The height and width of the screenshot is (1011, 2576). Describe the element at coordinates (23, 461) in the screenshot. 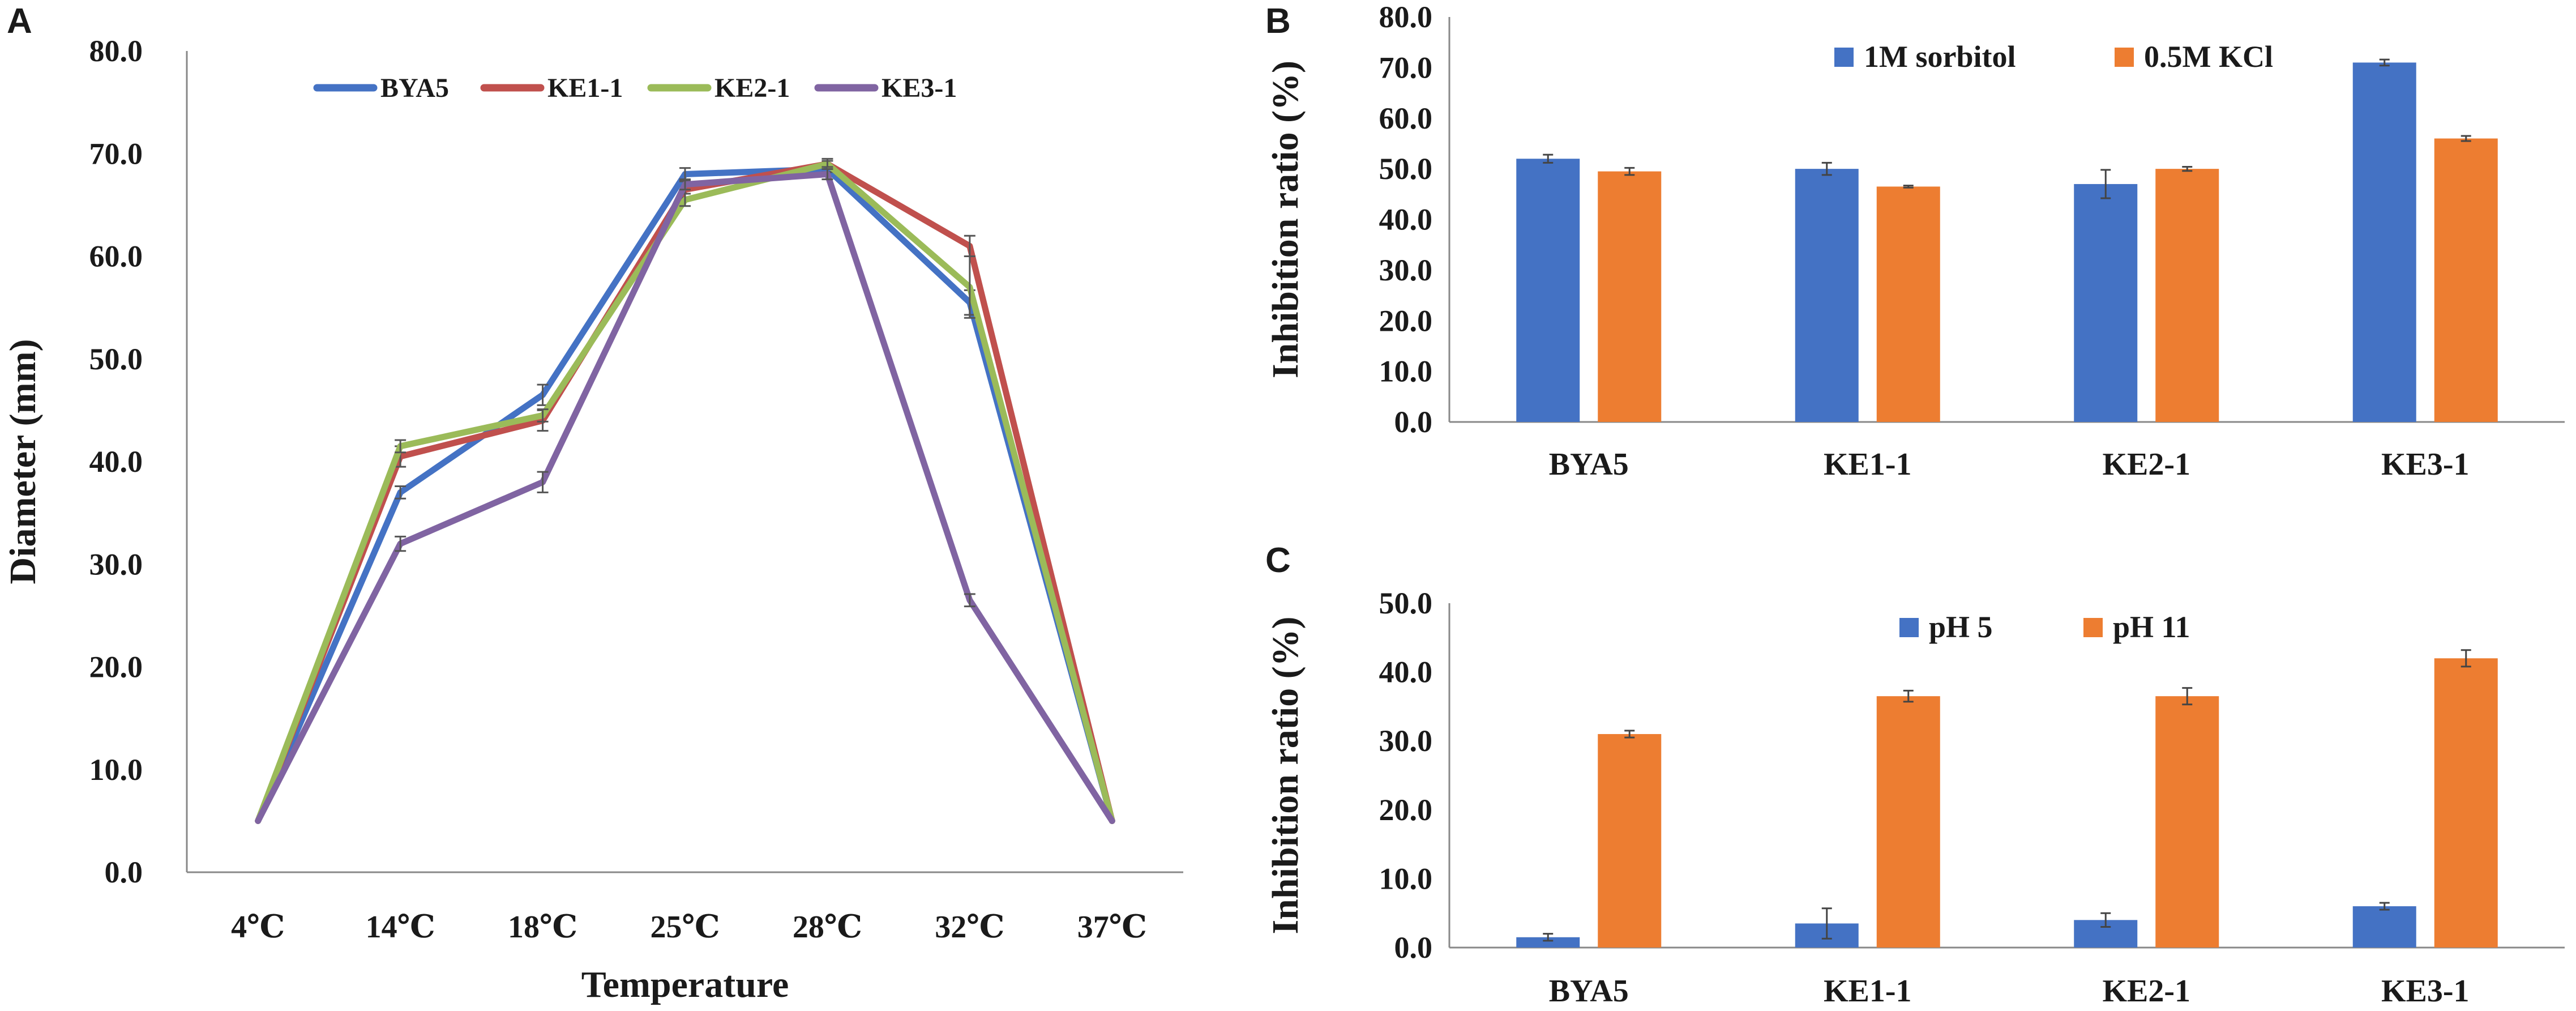

I see `y-axis-title: Diameter (mm)` at that location.